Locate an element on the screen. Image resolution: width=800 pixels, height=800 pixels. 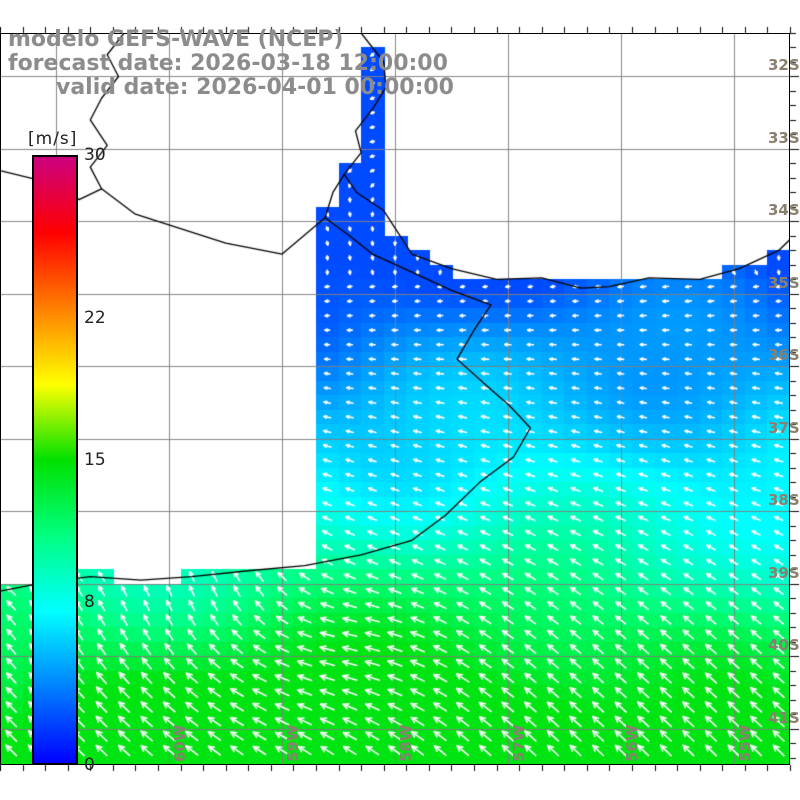
lat-label-33S: 33S is located at coordinates (784, 137).